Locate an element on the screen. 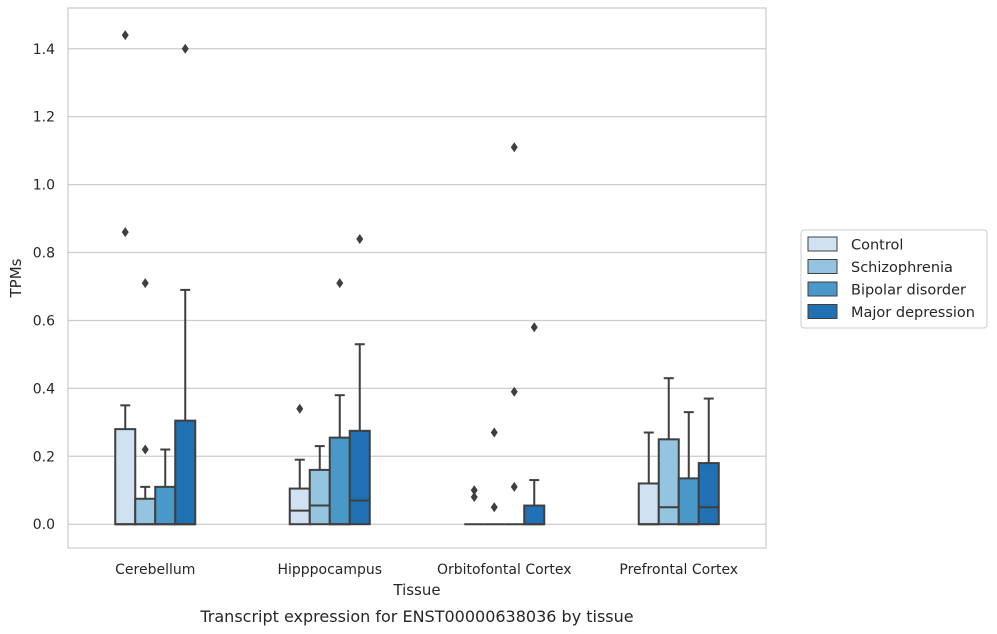  x-tick-label: Orbitofontal Cortex is located at coordinates (504, 570).